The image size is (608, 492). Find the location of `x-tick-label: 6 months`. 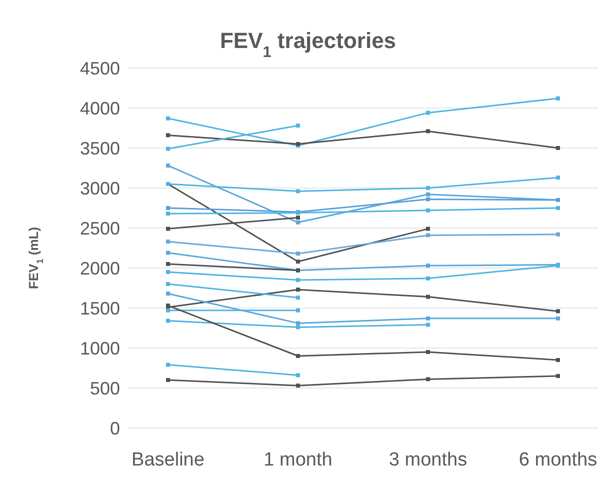

x-tick-label: 6 months is located at coordinates (558, 459).